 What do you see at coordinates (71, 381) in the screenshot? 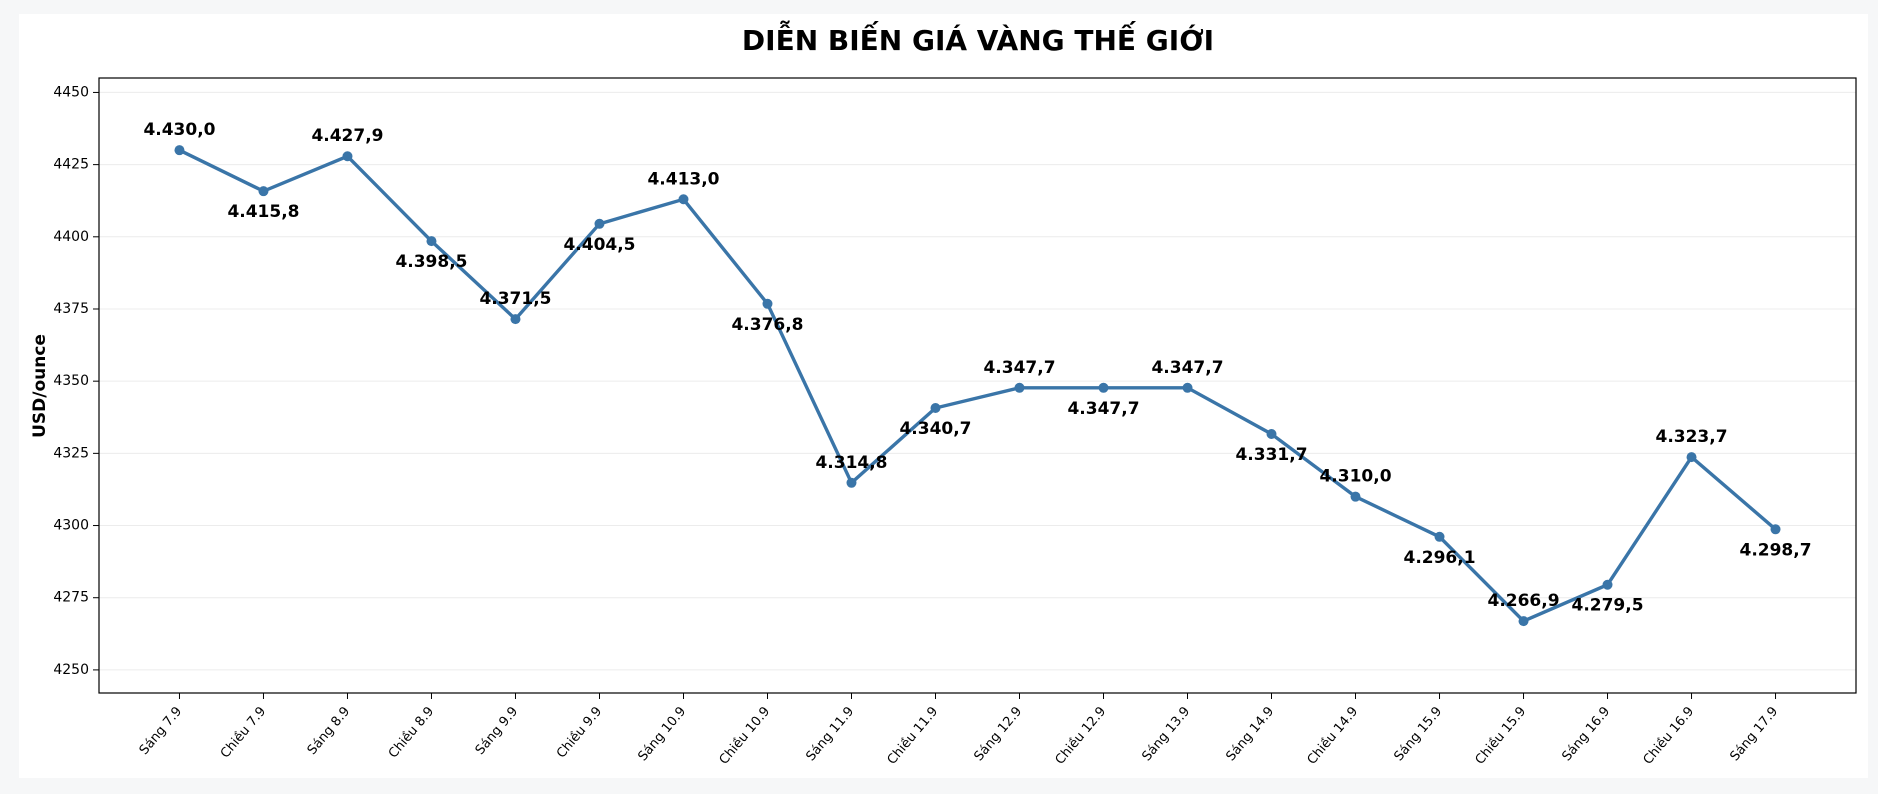
I see `y-tick-label: 4350` at bounding box center [71, 381].